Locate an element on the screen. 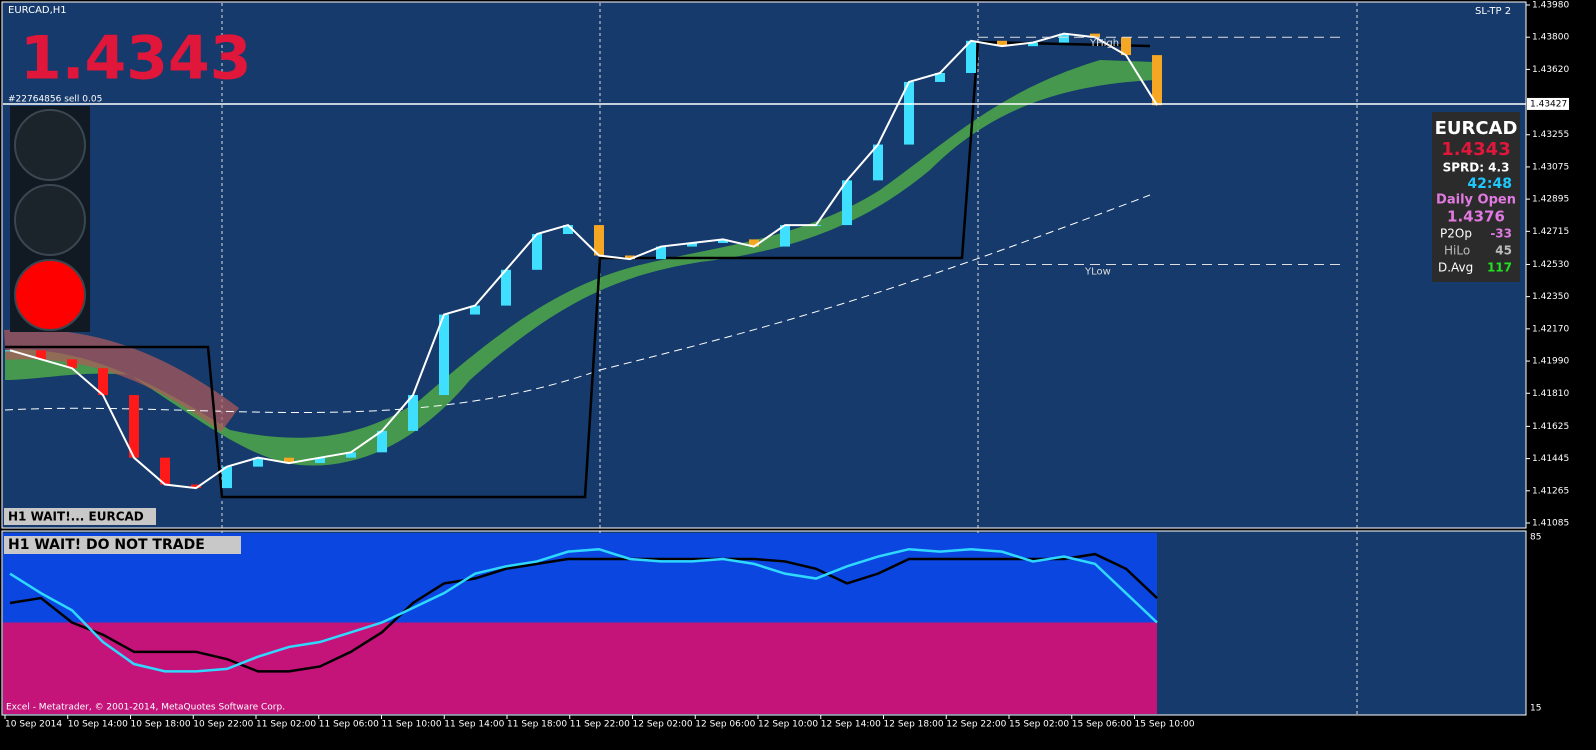 This screenshot has height=750, width=1596. info-price: 1.4343 is located at coordinates (1475, 149).